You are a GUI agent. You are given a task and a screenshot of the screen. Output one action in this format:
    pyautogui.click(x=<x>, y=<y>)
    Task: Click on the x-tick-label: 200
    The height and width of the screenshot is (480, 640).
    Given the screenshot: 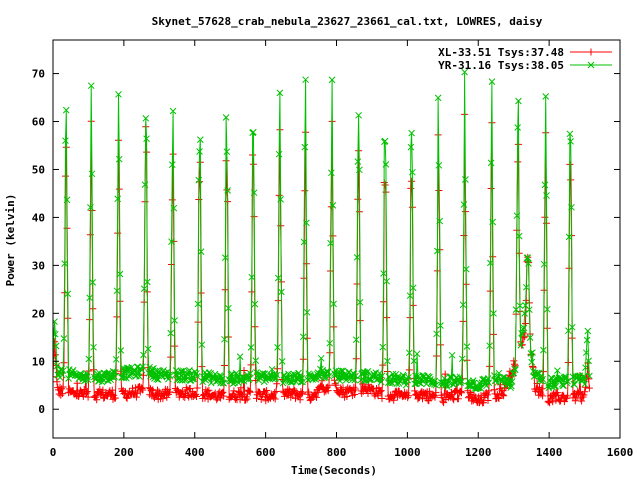 What is the action you would take?
    pyautogui.click(x=124, y=452)
    